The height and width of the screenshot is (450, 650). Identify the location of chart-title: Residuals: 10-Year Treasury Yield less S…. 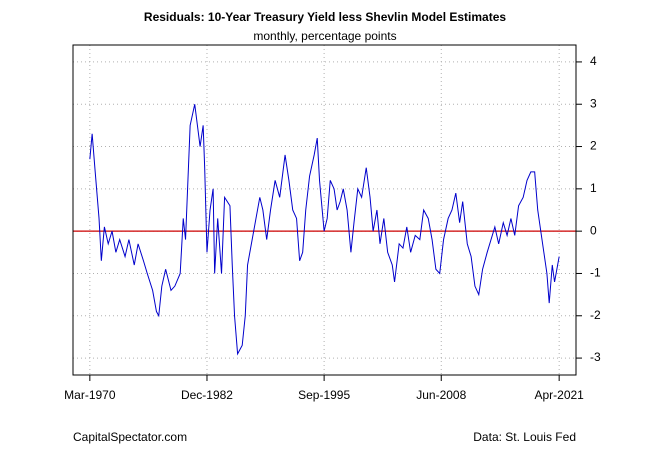
(325, 17).